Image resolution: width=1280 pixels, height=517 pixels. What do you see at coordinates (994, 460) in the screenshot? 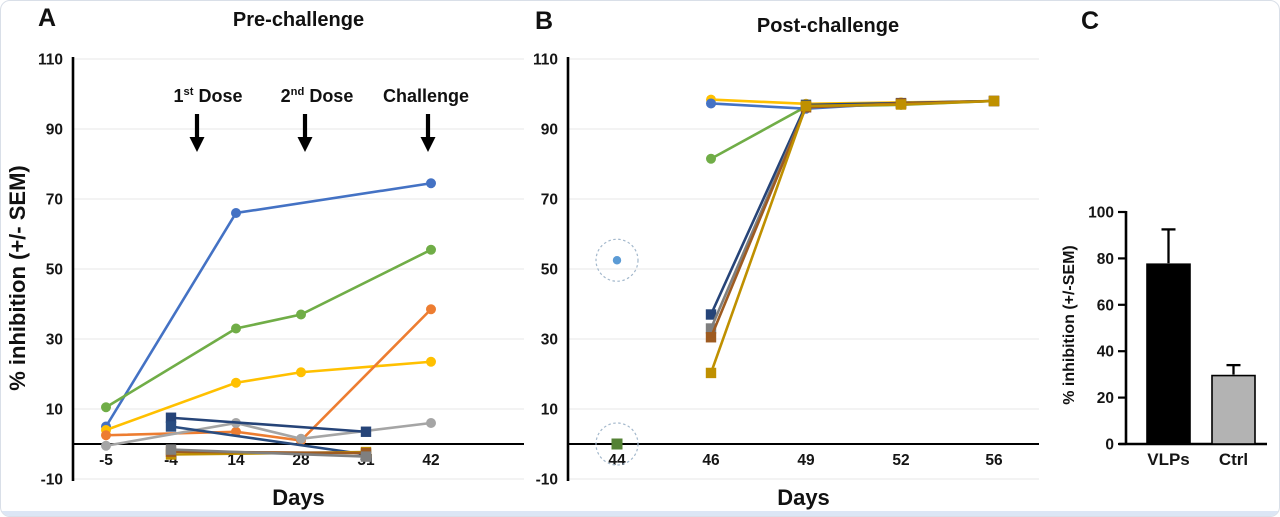
I see `x-tick-label: 56` at bounding box center [994, 460].